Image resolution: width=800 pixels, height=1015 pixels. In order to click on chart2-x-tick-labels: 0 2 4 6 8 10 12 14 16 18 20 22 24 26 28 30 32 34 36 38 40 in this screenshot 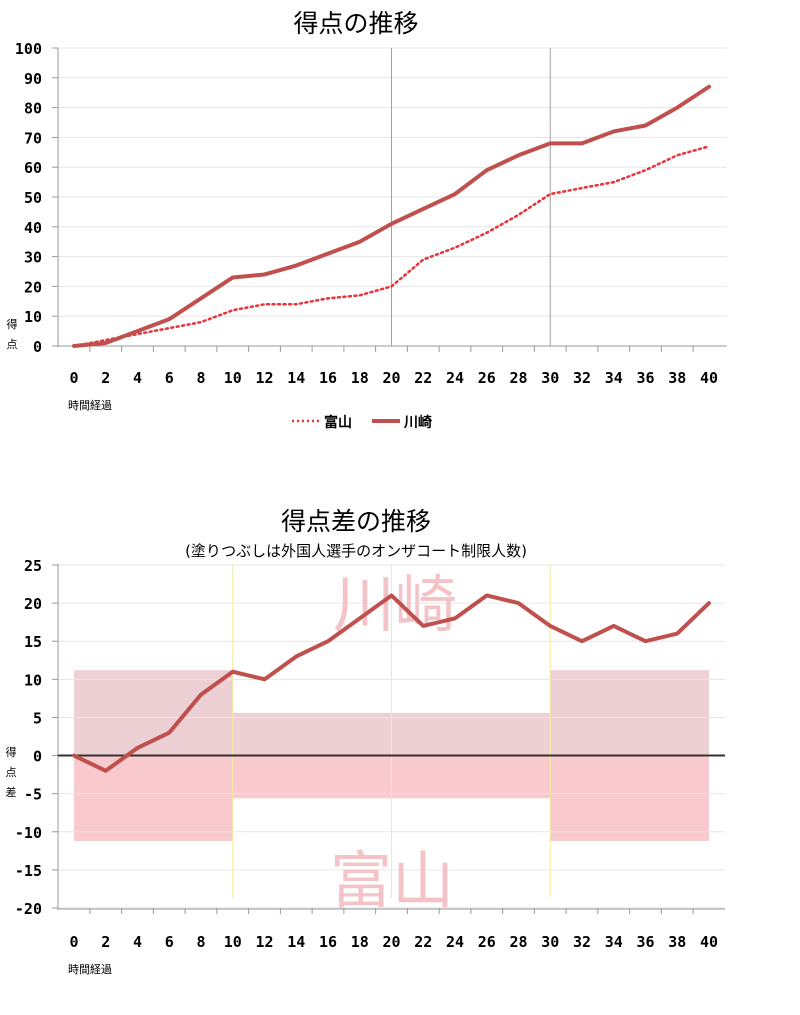, I will do `click(393, 942)`.